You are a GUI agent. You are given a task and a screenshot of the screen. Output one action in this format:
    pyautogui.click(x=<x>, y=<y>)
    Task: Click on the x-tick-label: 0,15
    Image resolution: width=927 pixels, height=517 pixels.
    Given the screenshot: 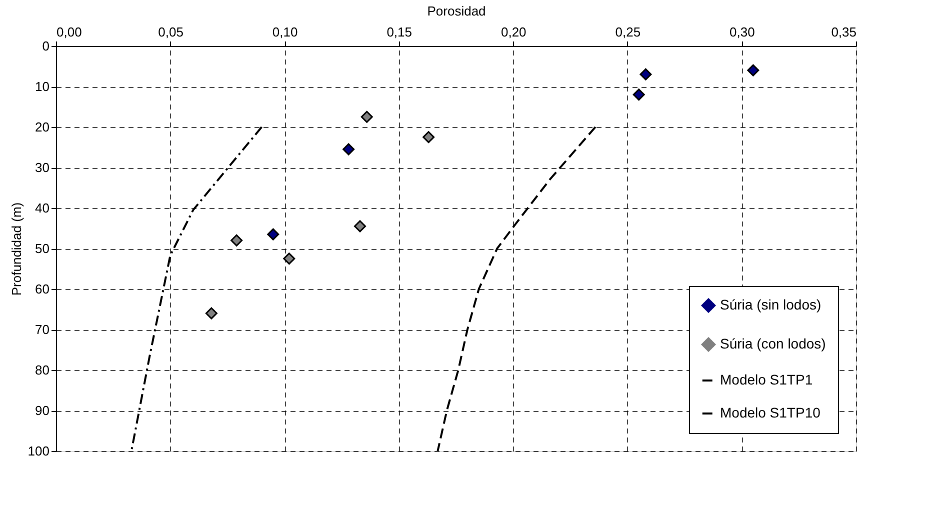 What is the action you would take?
    pyautogui.click(x=399, y=32)
    